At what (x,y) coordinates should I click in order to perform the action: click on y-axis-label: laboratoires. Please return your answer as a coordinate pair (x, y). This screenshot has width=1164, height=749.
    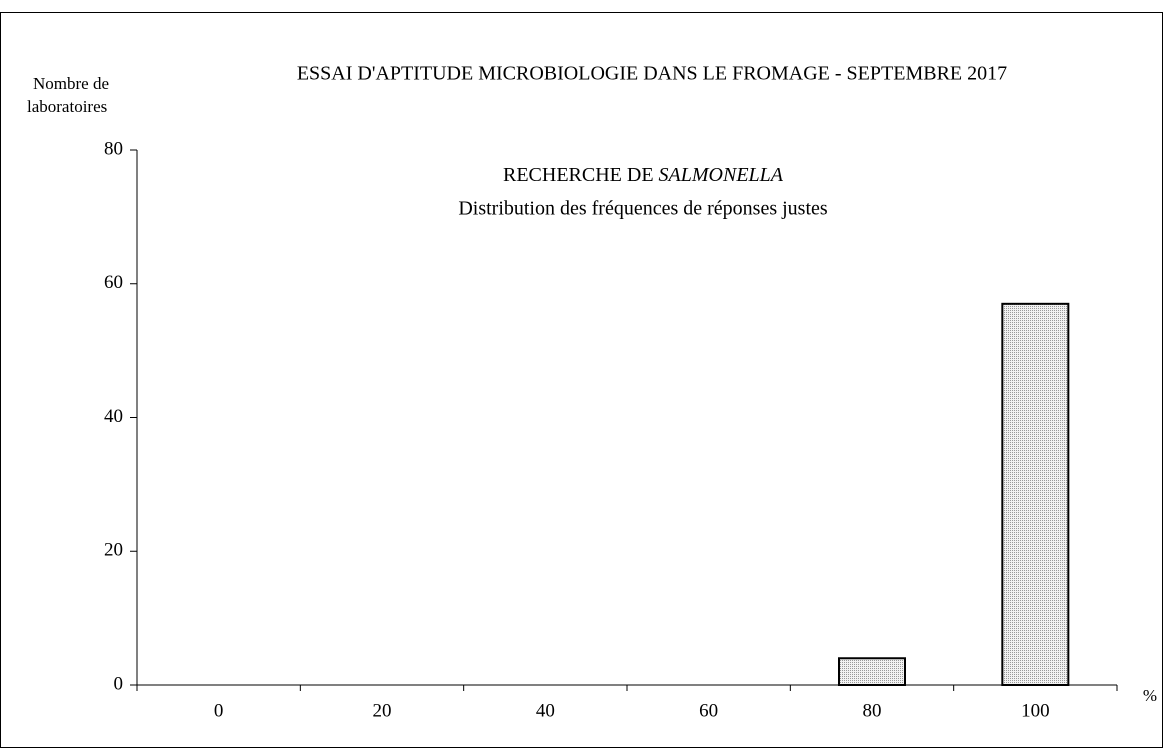
    Looking at the image, I should click on (67, 106).